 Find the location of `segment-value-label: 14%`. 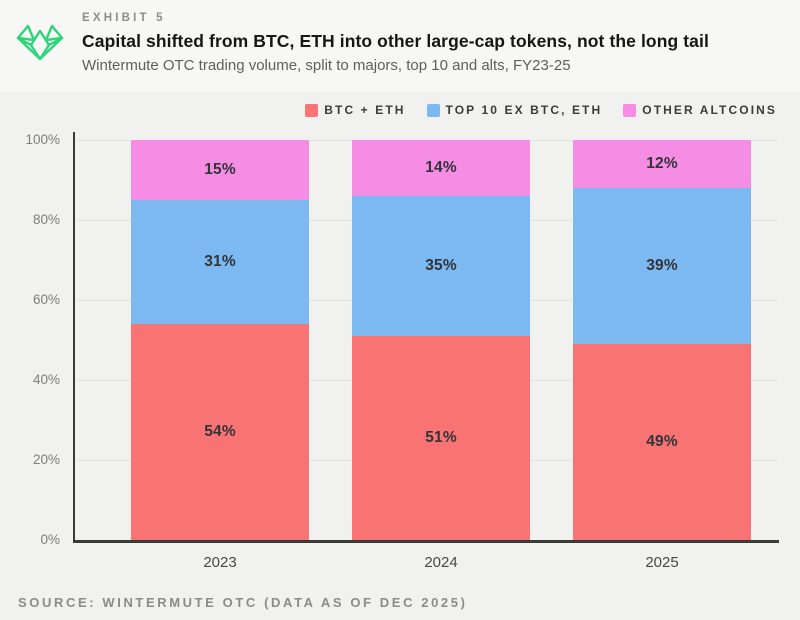

segment-value-label: 14% is located at coordinates (441, 167).